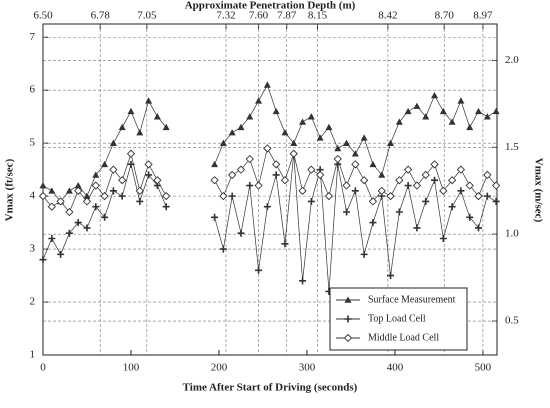  What do you see at coordinates (225, 16) in the screenshot?
I see `x2-tick-label: 7.32` at bounding box center [225, 16].